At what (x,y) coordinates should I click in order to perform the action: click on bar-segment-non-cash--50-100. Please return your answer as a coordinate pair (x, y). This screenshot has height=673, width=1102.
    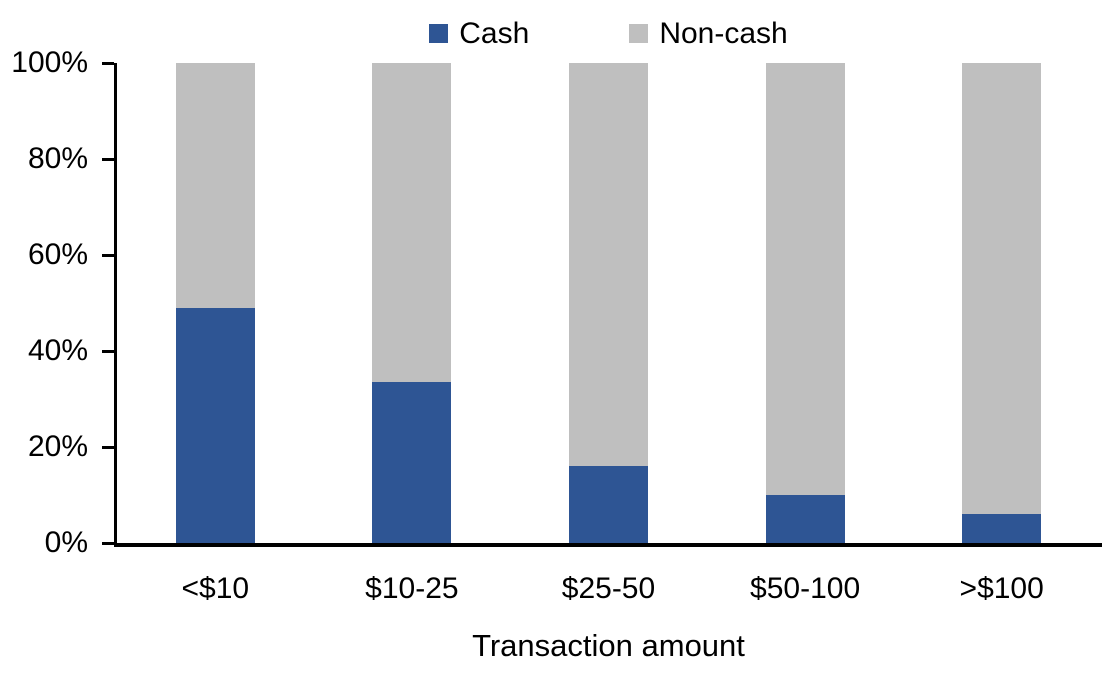
    Looking at the image, I should click on (805, 279).